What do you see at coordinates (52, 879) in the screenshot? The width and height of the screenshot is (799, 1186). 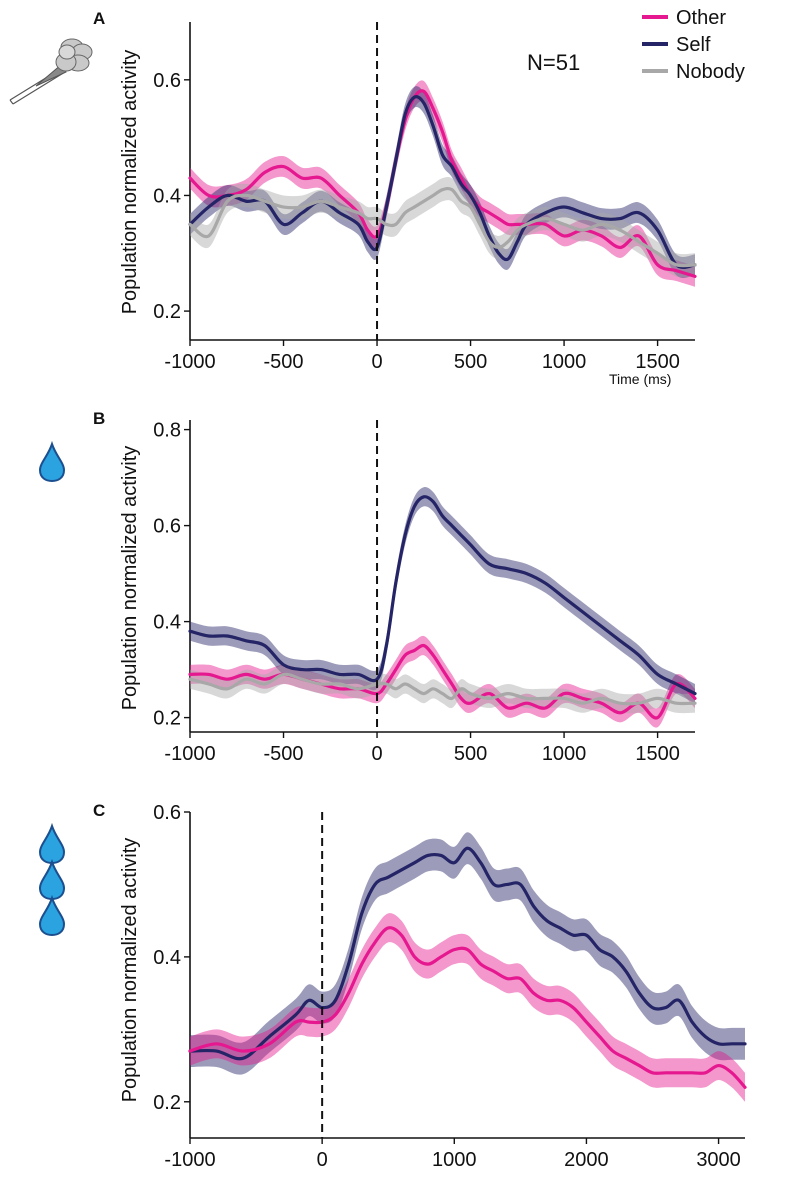 I see `three-water-drops-icon` at bounding box center [52, 879].